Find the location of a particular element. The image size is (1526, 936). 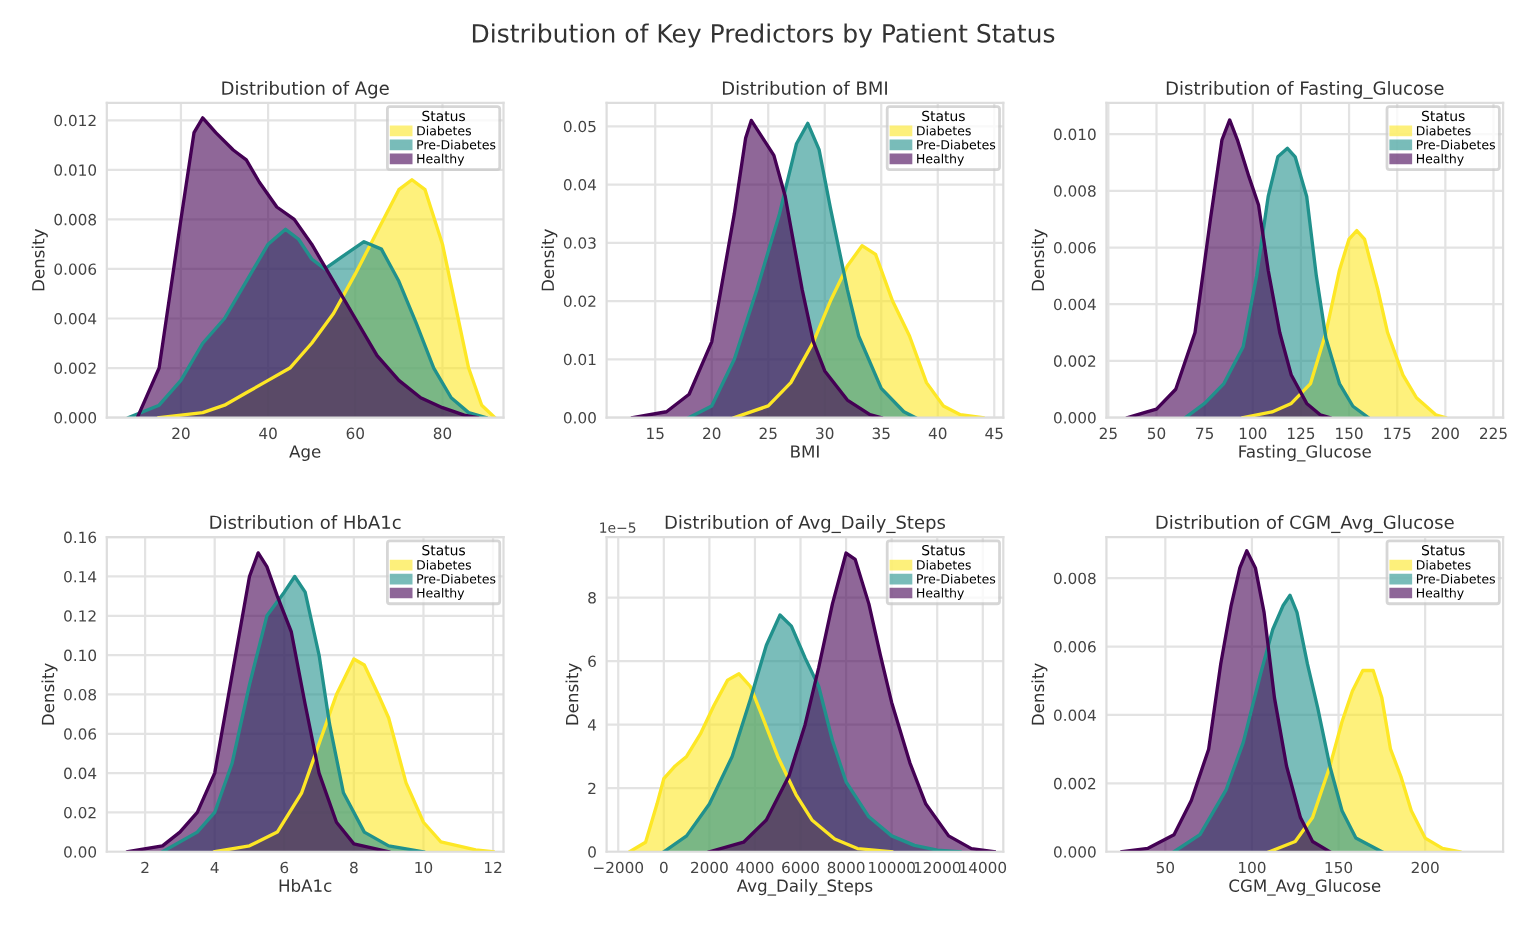

chart-title: Distribution of Avg_Daily_Steps is located at coordinates (805, 524).